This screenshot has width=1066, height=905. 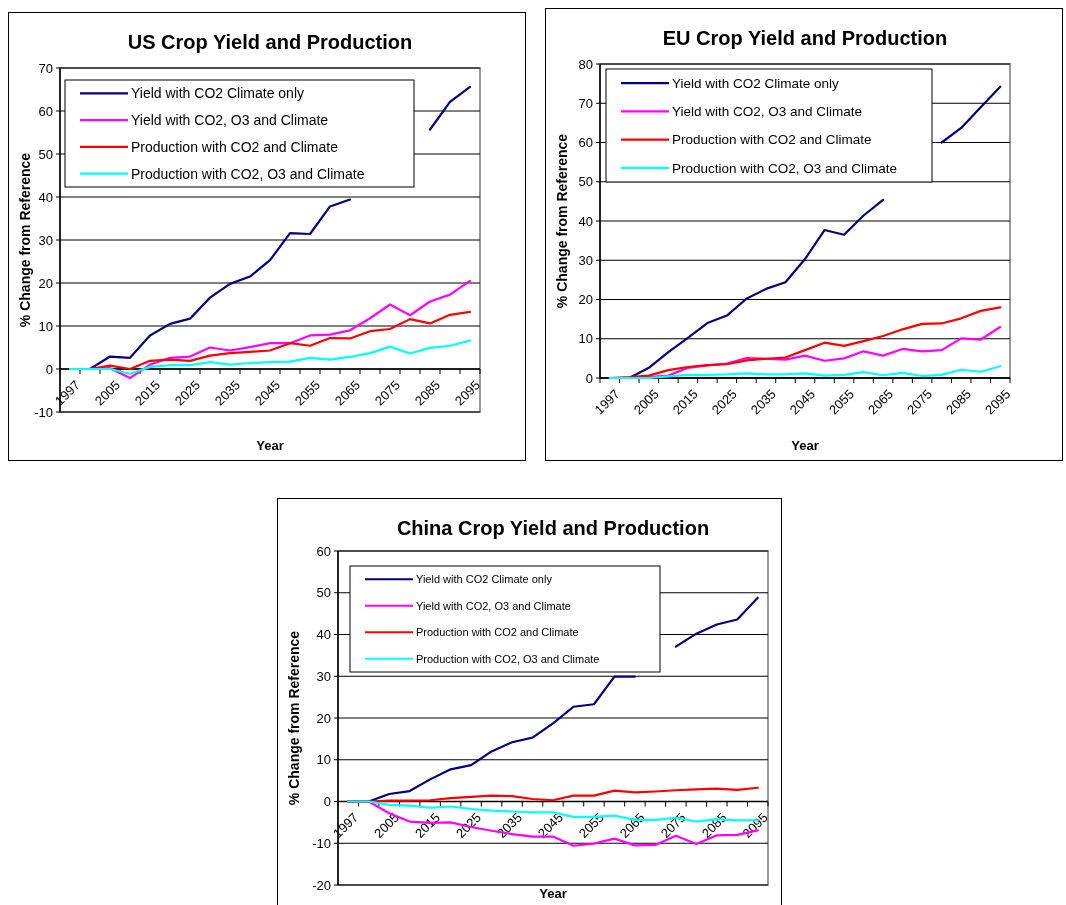 What do you see at coordinates (553, 528) in the screenshot?
I see `chart-title: China Crop Yield and Production` at bounding box center [553, 528].